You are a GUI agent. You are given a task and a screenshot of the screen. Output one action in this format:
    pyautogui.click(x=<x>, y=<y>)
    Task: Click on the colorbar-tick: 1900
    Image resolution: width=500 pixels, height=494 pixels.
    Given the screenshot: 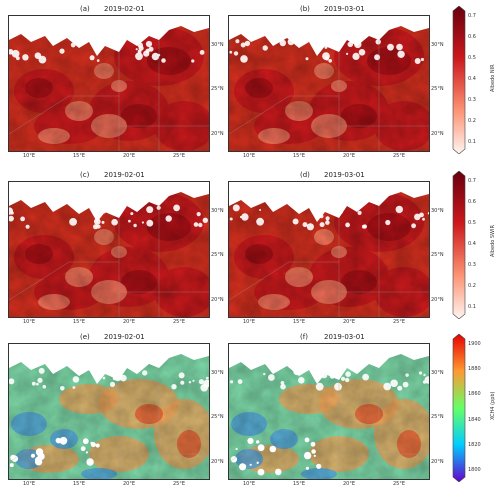 What is the action you would take?
    pyautogui.click(x=474, y=344)
    